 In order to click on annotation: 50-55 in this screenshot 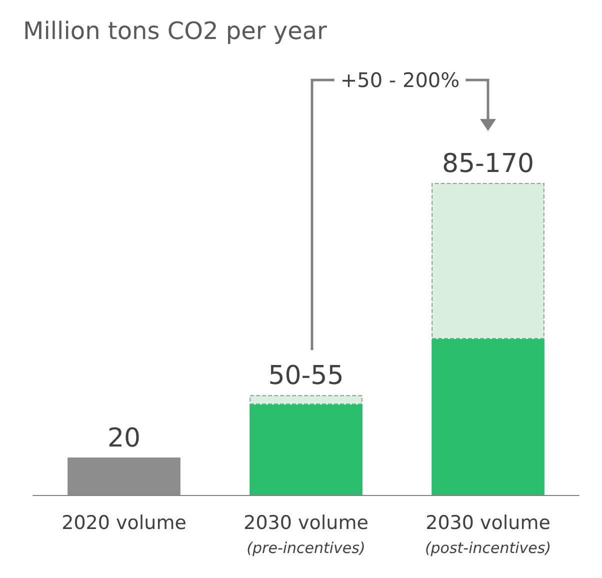, I will do `click(306, 376)`.